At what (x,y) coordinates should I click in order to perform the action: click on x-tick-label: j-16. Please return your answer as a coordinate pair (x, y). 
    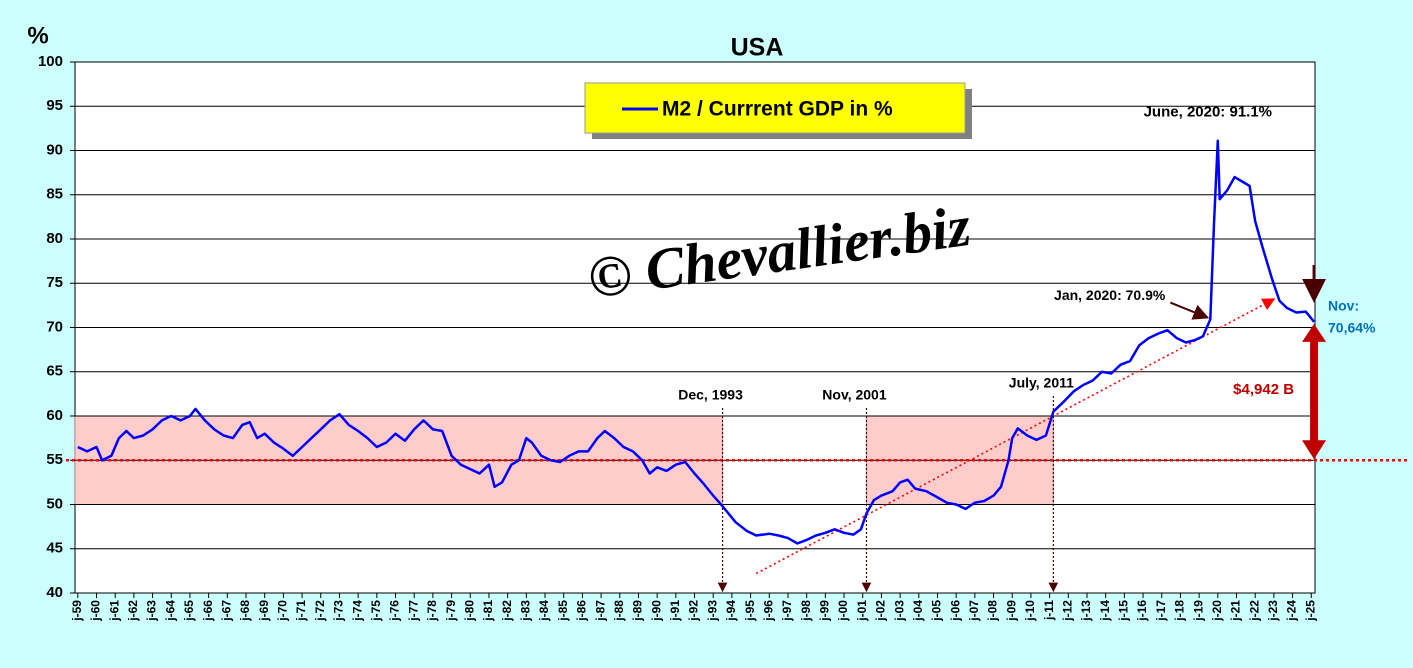
    Looking at the image, I should click on (1142, 611).